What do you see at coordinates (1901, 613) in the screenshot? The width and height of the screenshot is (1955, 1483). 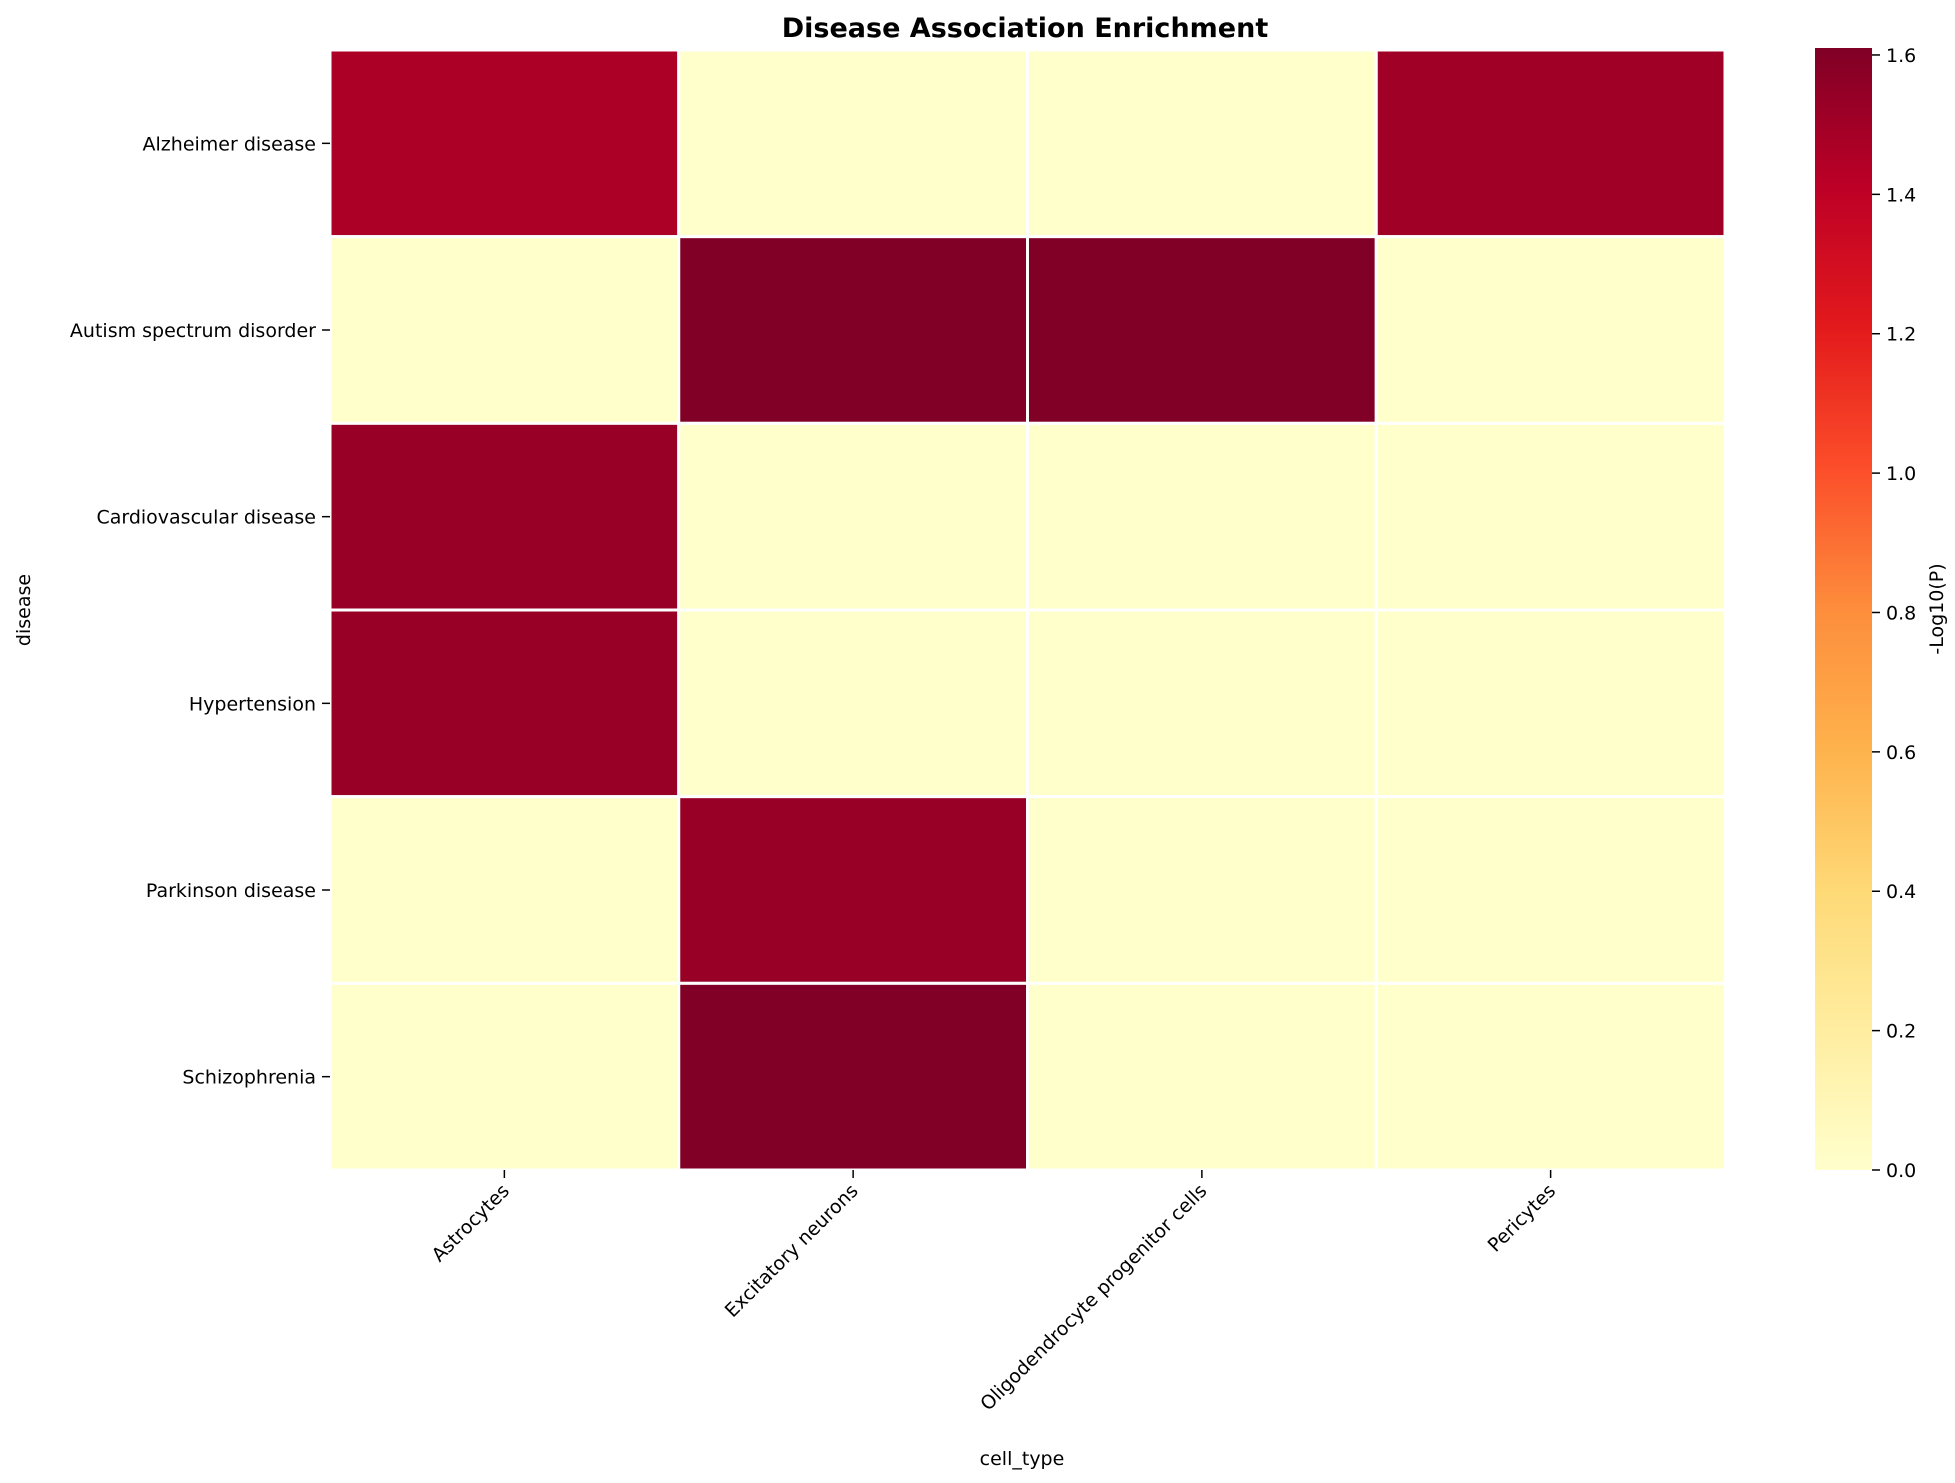 I see `colorbar-tick-label: 0.8` at bounding box center [1901, 613].